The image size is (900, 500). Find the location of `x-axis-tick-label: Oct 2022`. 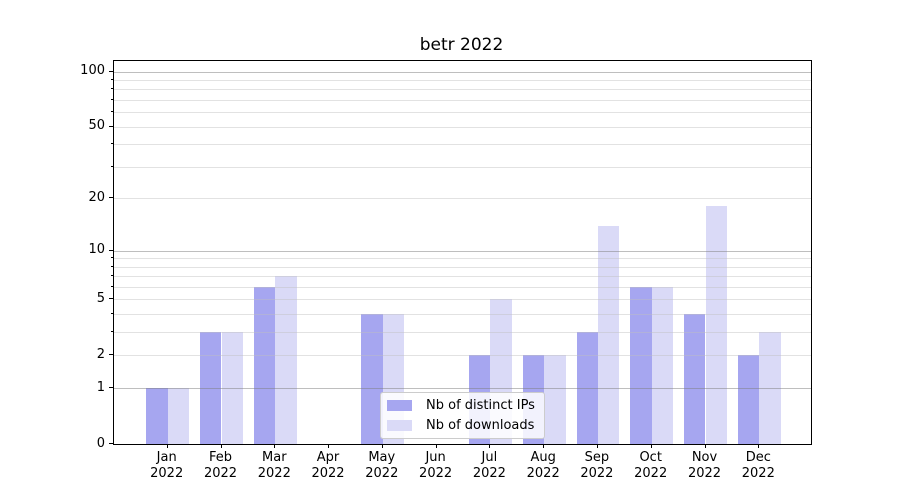

x-axis-tick-label: Oct 2022 is located at coordinates (651, 465).